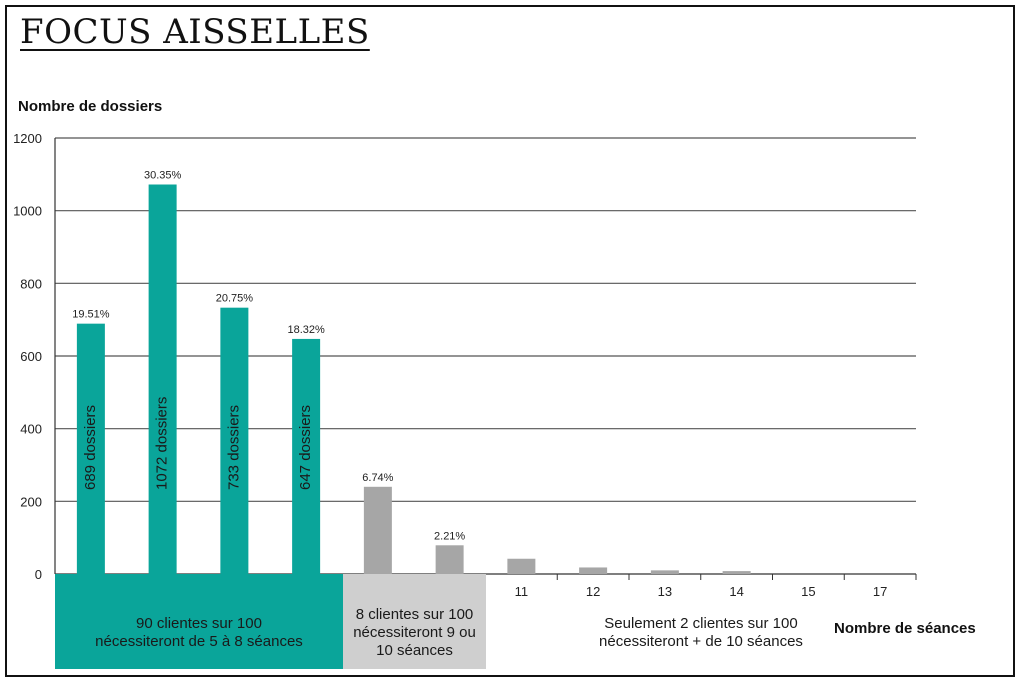 The height and width of the screenshot is (687, 1024). I want to click on x-tick-label-14: 14, so click(736, 591).